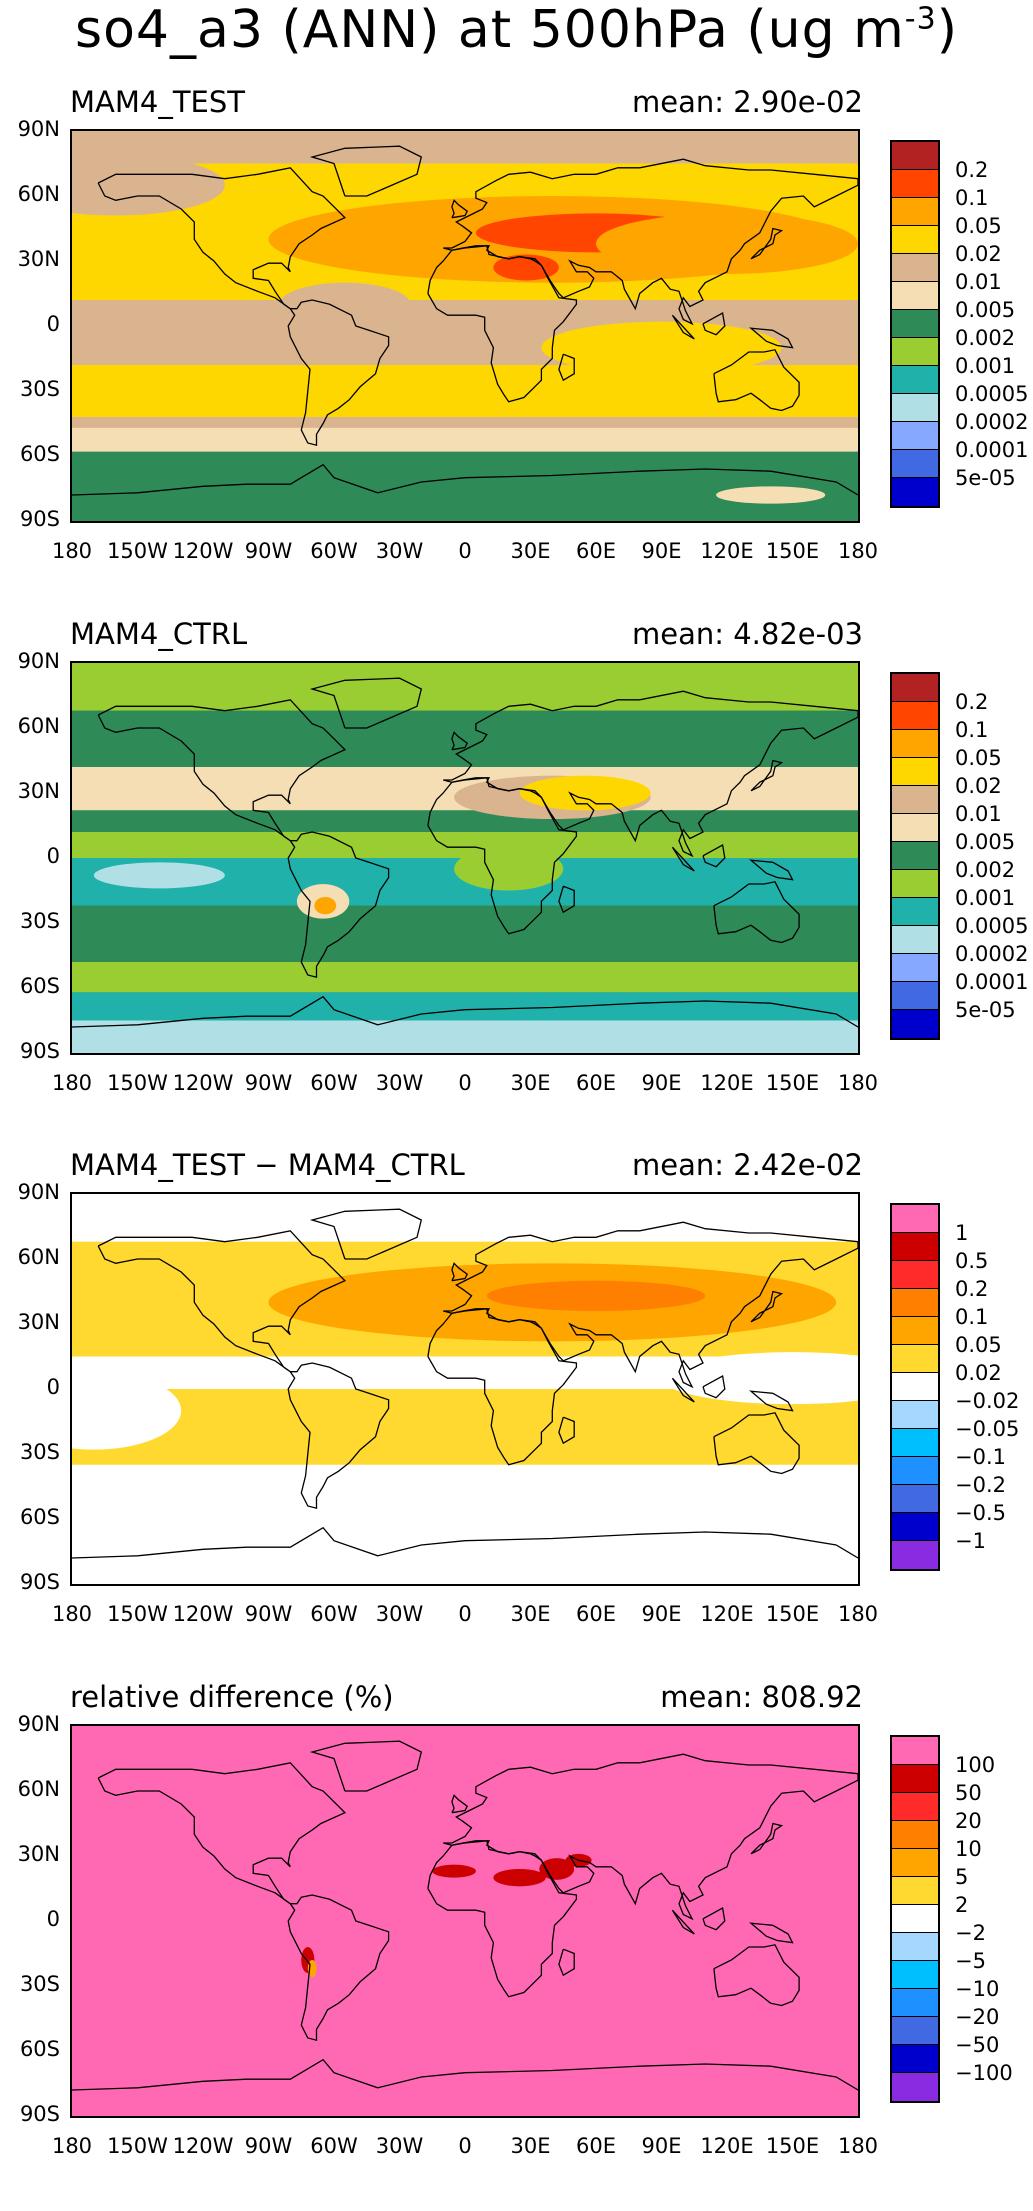 The image size is (1033, 2211). What do you see at coordinates (268, 1083) in the screenshot?
I see `lon-tick-label: 90W` at bounding box center [268, 1083].